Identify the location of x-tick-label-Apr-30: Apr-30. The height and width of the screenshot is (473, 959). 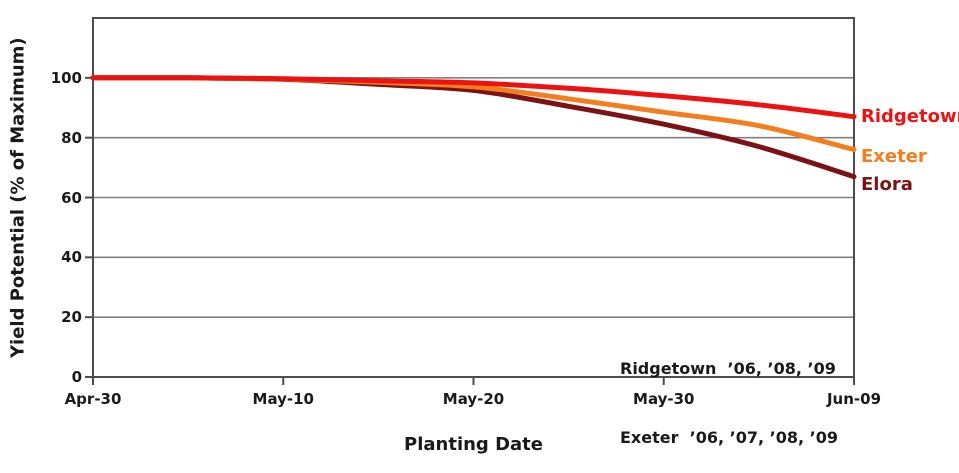
(93, 399).